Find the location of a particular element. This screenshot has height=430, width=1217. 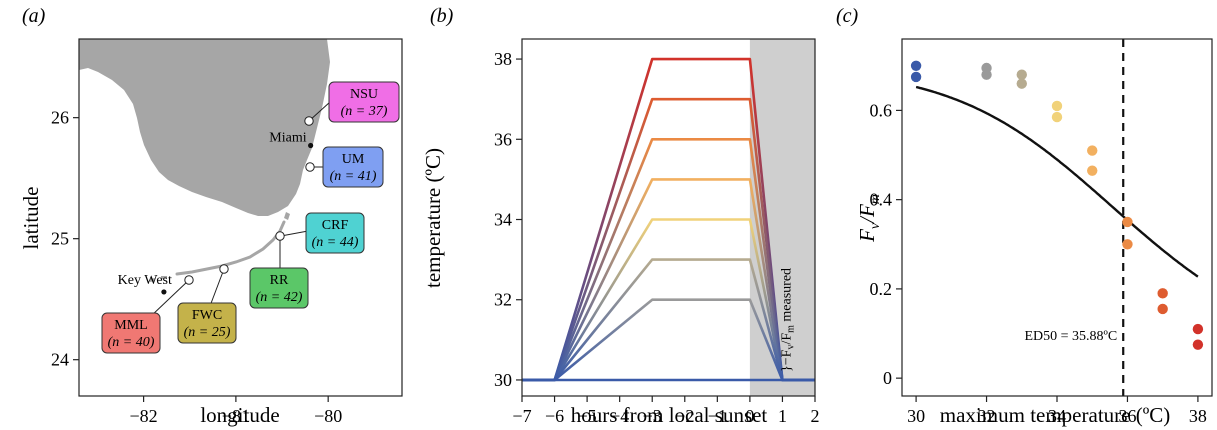

ylabel-slash-f: /F is located at coordinates (867, 214).